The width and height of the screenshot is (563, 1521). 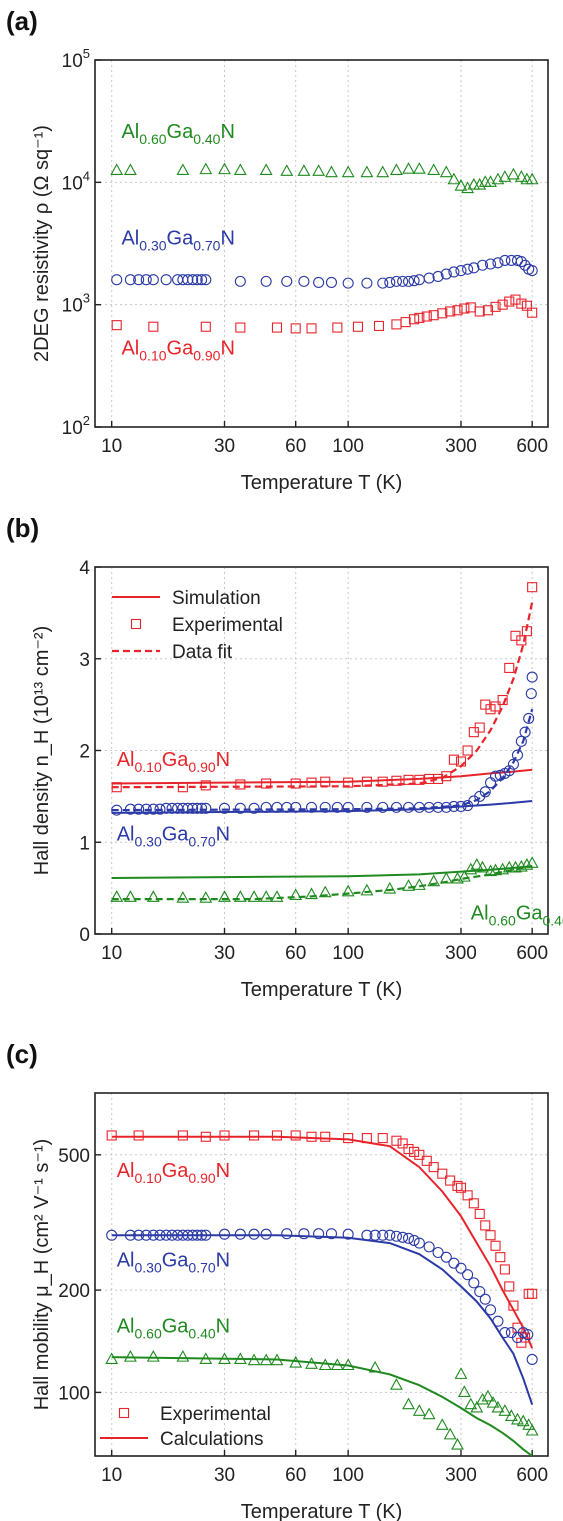 What do you see at coordinates (22, 1054) in the screenshot?
I see `panel-letter: (c)` at bounding box center [22, 1054].